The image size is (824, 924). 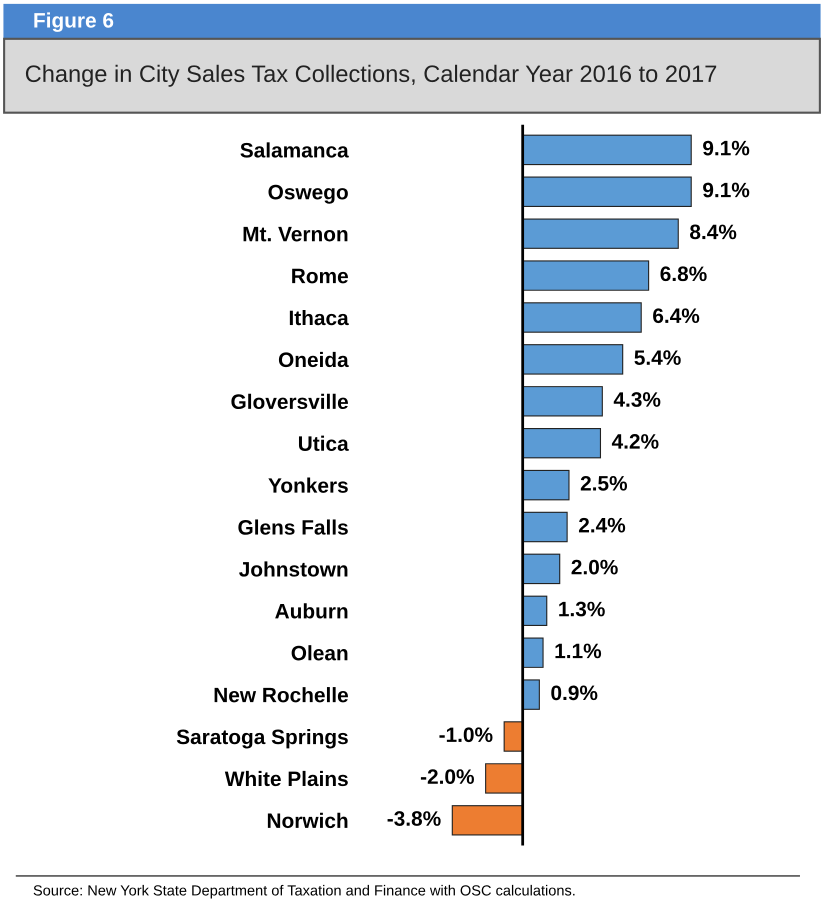 What do you see at coordinates (371, 75) in the screenshot?
I see `chart-subtitle: Change in City Sales Tax Collections, Calendar Year 2016 to 2017` at bounding box center [371, 75].